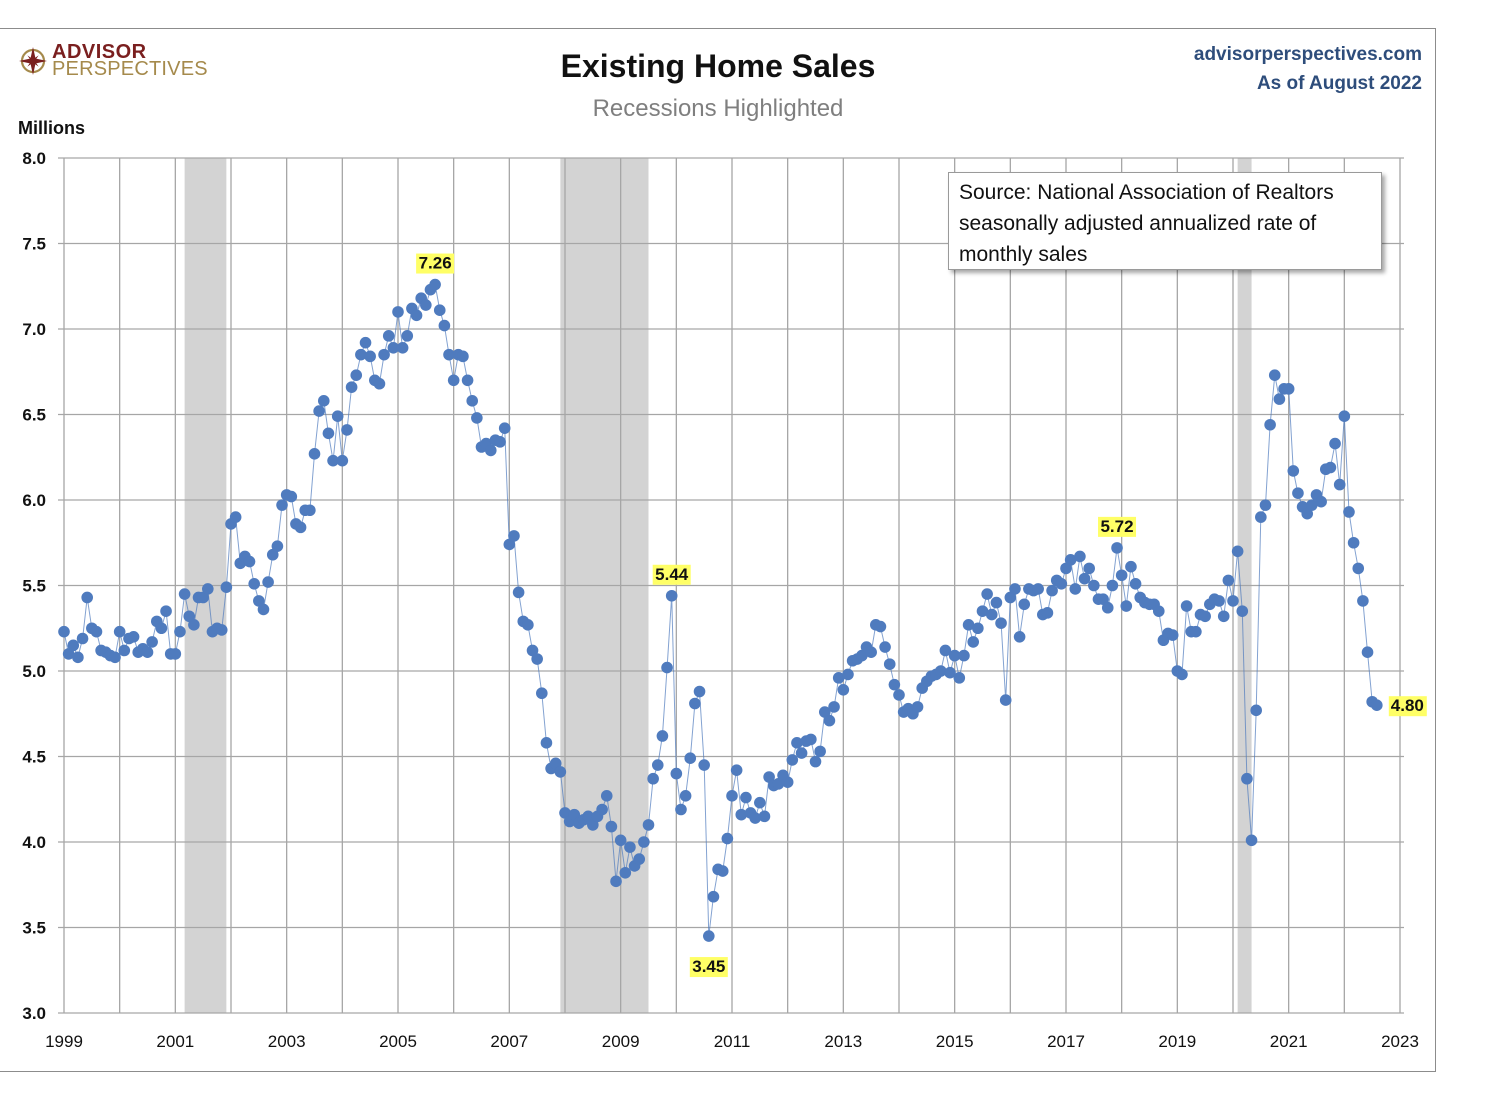 The height and width of the screenshot is (1102, 1486). Describe the element at coordinates (34, 842) in the screenshot. I see `y-tick-label: 4.0` at that location.